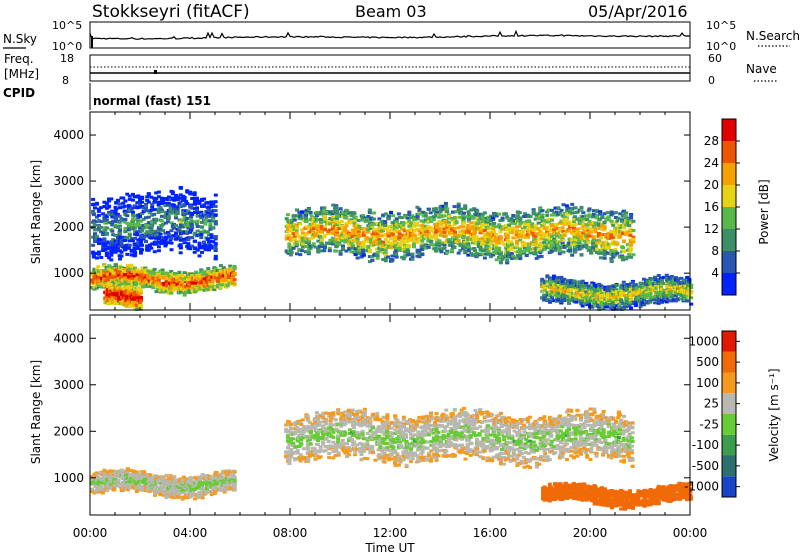 The image size is (800, 558). What do you see at coordinates (67, 58) in the screenshot?
I see `freq-left-tick-high: 18` at bounding box center [67, 58].